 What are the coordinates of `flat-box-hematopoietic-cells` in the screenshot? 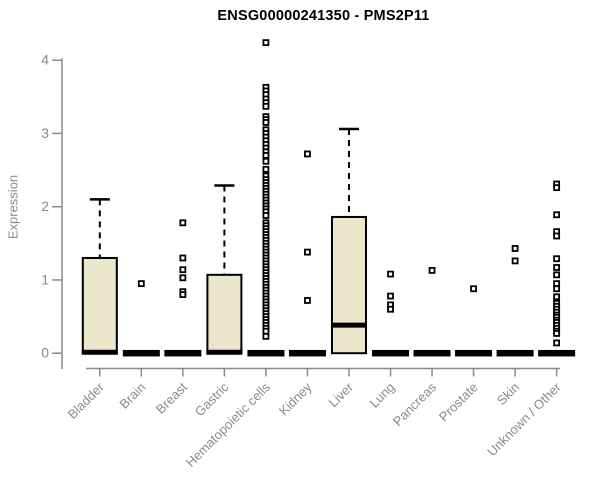 It's located at (266, 353).